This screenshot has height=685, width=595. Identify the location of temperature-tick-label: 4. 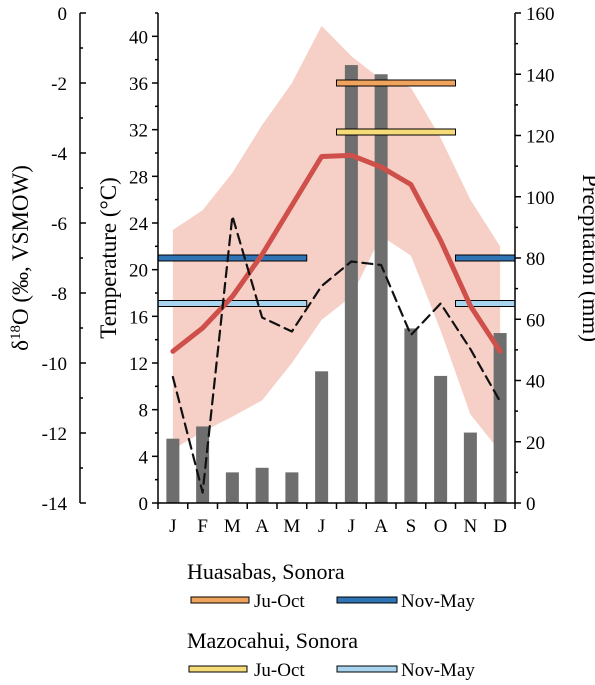
(144, 457).